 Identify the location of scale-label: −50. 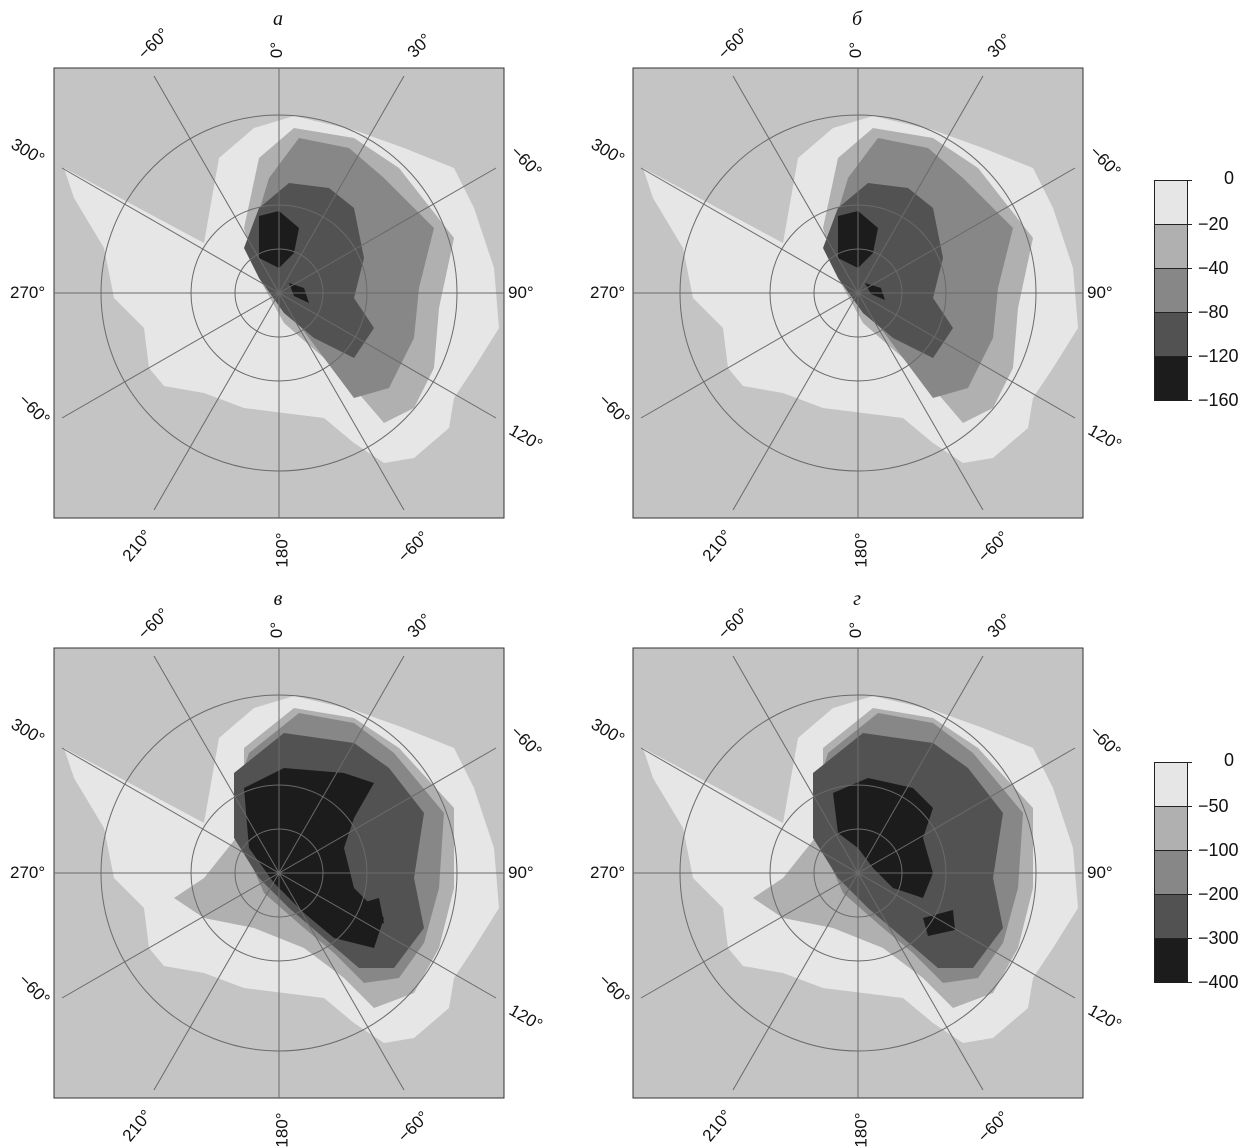
(1213, 806).